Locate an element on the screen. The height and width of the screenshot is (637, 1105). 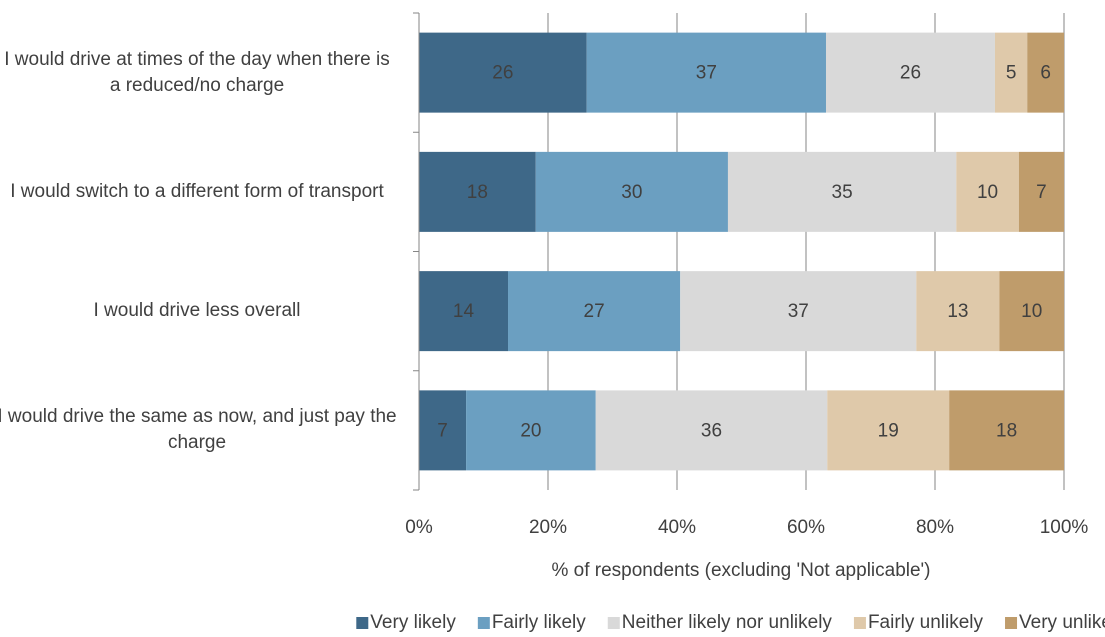
data-label: 13 is located at coordinates (957, 311).